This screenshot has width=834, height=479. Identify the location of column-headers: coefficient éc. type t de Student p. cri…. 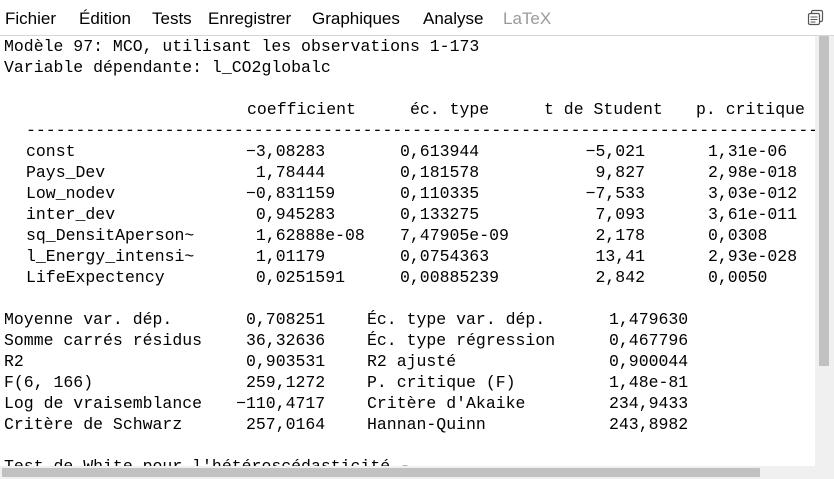
(409, 109).